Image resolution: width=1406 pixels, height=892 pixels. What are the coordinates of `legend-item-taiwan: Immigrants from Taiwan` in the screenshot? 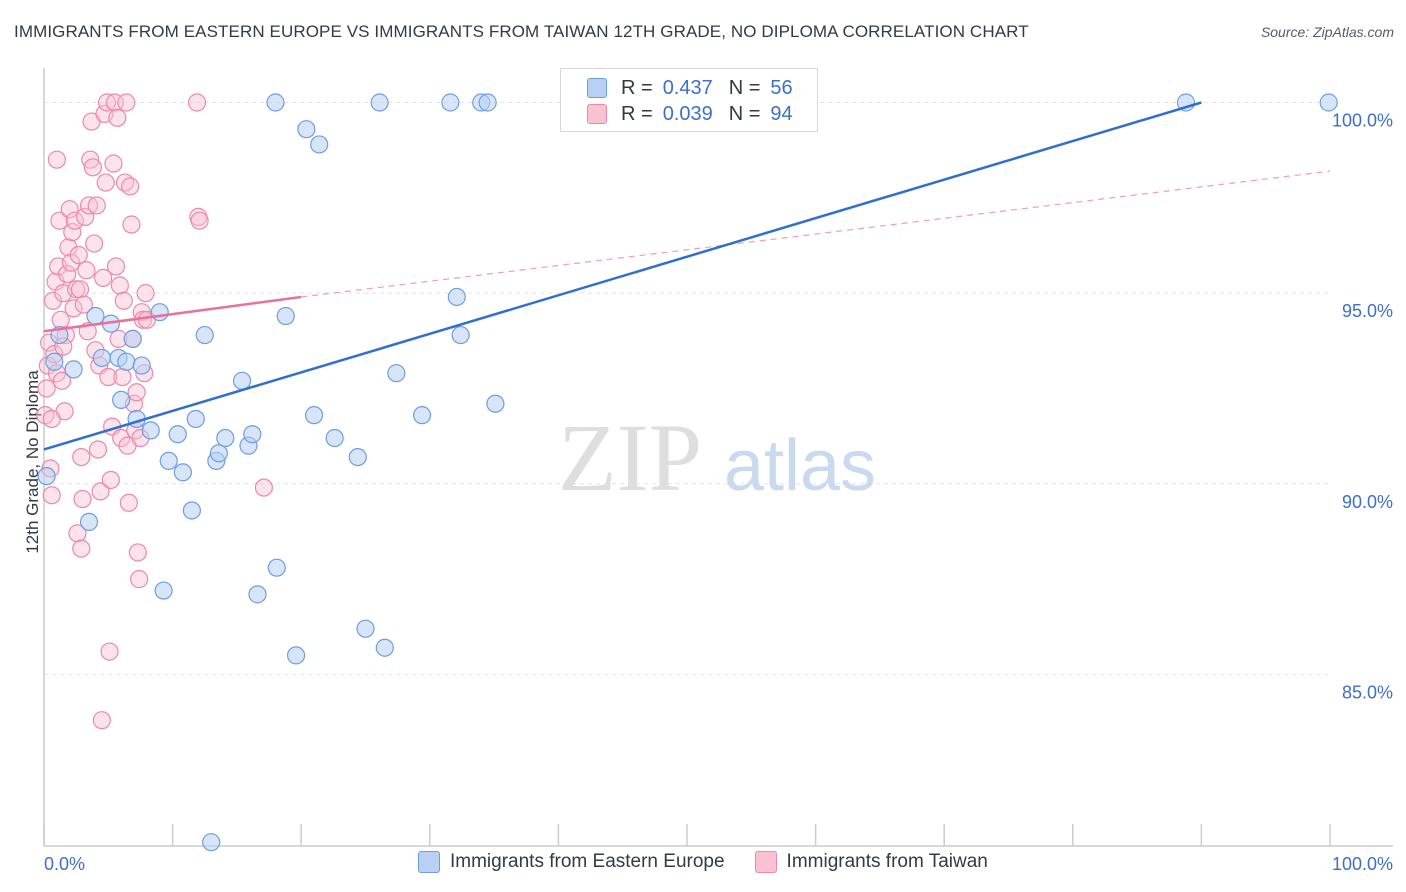 It's located at (871, 862).